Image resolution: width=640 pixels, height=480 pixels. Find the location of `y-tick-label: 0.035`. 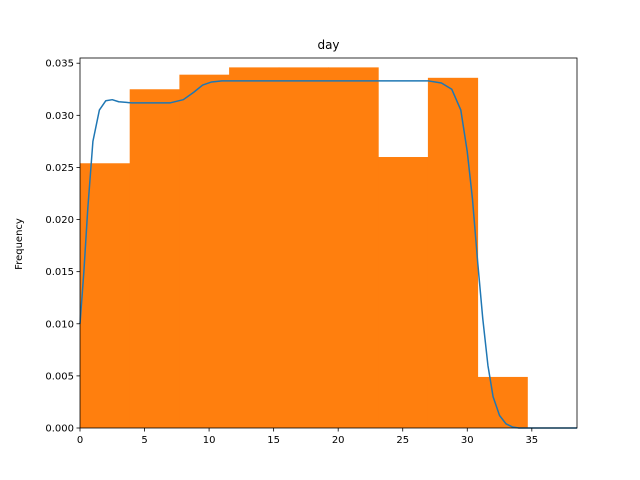

y-tick-label: 0.035 is located at coordinates (59, 64).